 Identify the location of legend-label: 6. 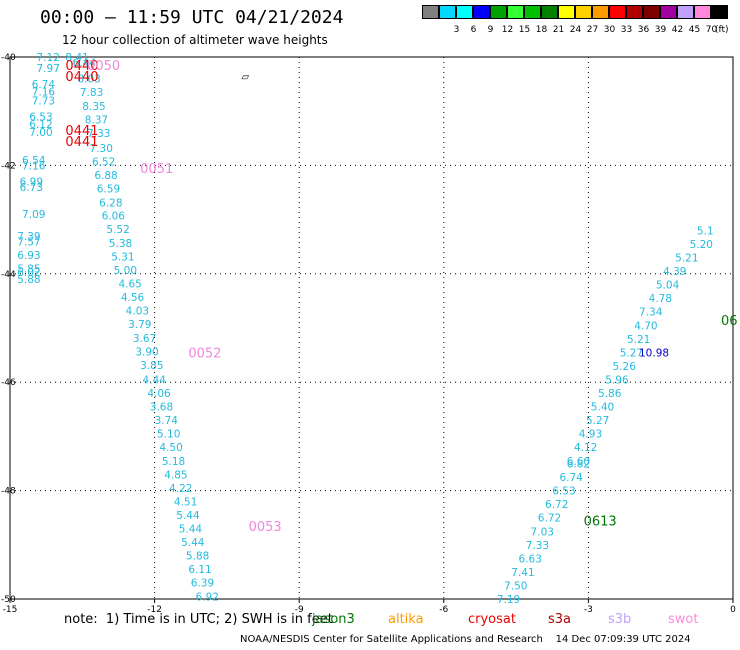
(473, 30).